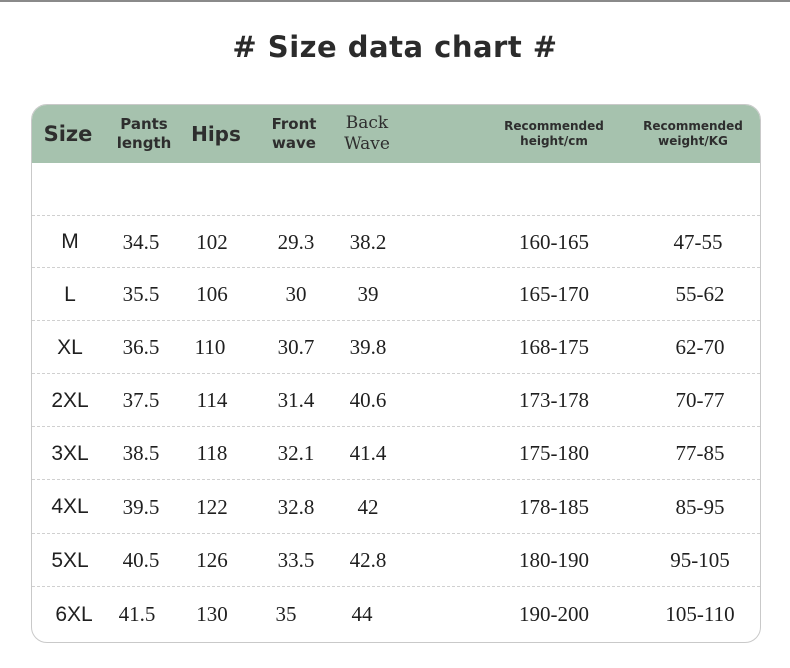 This screenshot has width=790, height=668. Describe the element at coordinates (70, 347) in the screenshot. I see `cell-size: XL` at that location.